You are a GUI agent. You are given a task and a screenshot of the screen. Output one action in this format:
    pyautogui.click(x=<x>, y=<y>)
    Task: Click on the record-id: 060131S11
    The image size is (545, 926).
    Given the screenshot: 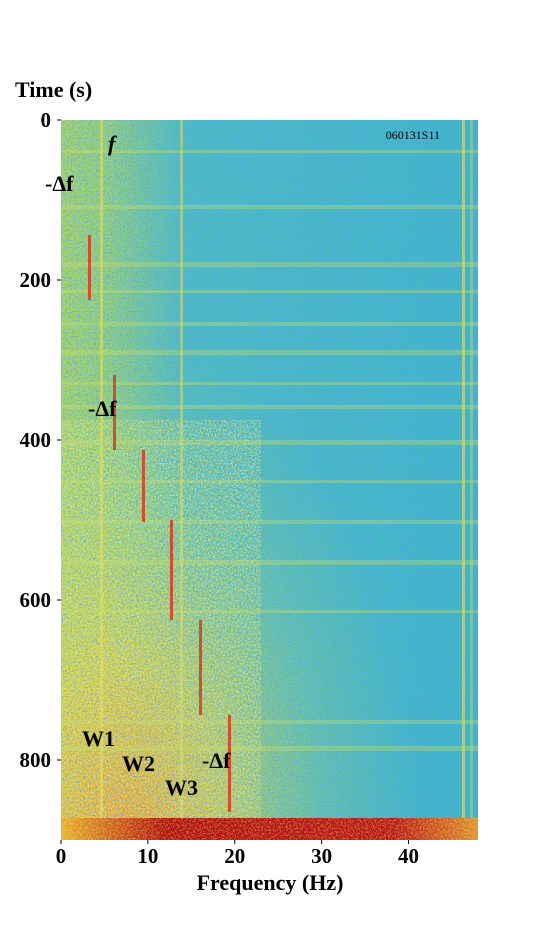 What is the action you would take?
    pyautogui.click(x=413, y=135)
    